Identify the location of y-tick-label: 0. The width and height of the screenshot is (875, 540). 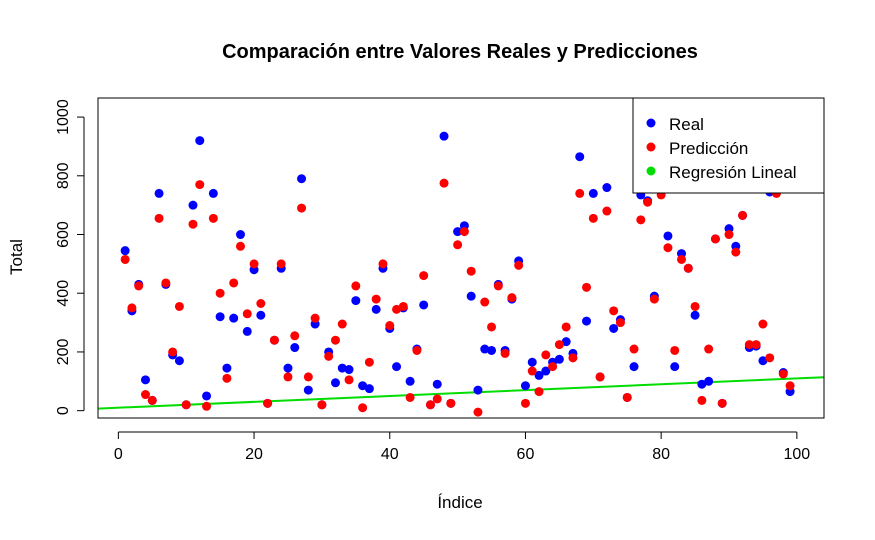
(63, 410).